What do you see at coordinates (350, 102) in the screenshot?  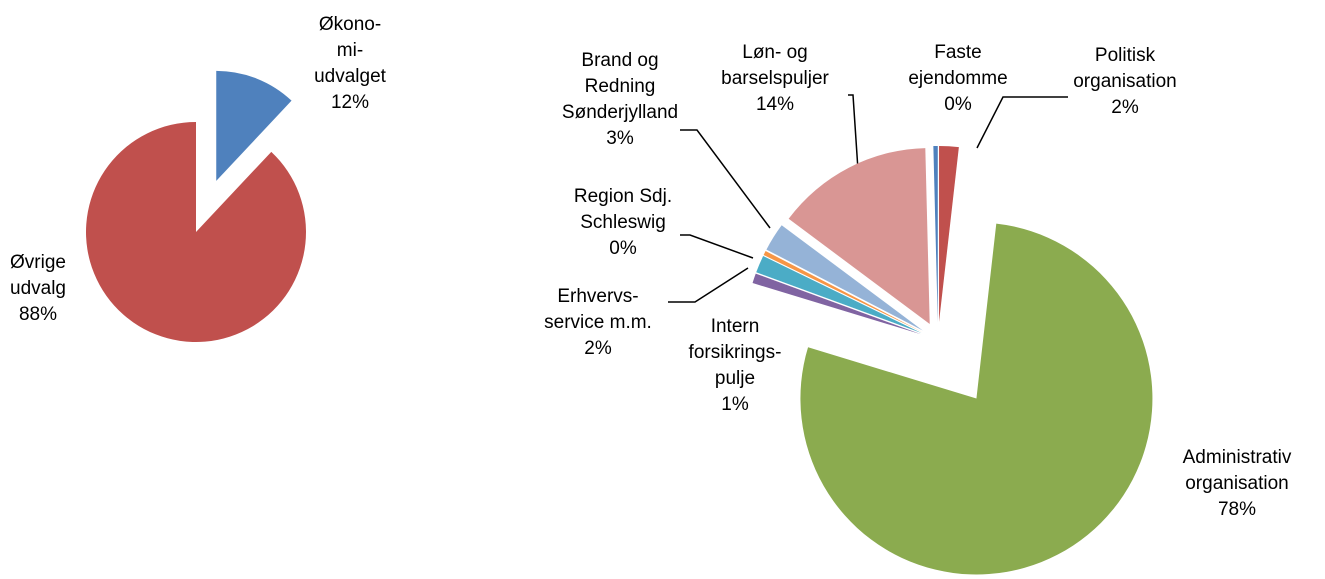 I see `value-label: 12%` at bounding box center [350, 102].